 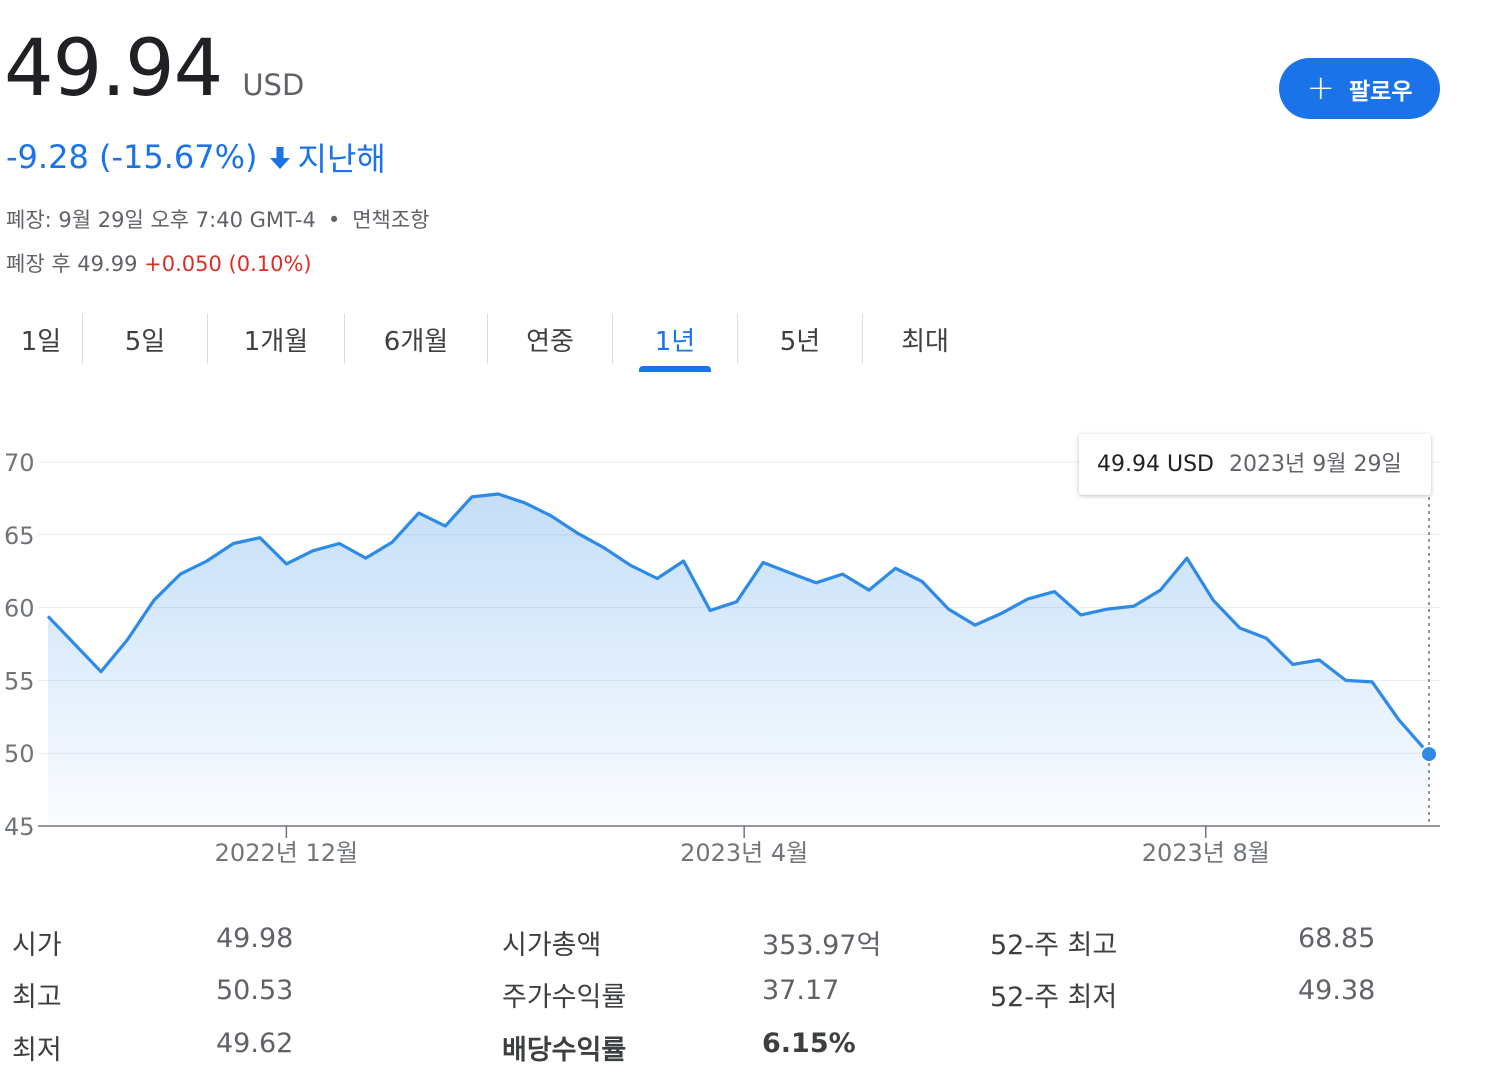 What do you see at coordinates (228, 264) in the screenshot?
I see `after-hours-change: +0.050 (0.10%)` at bounding box center [228, 264].